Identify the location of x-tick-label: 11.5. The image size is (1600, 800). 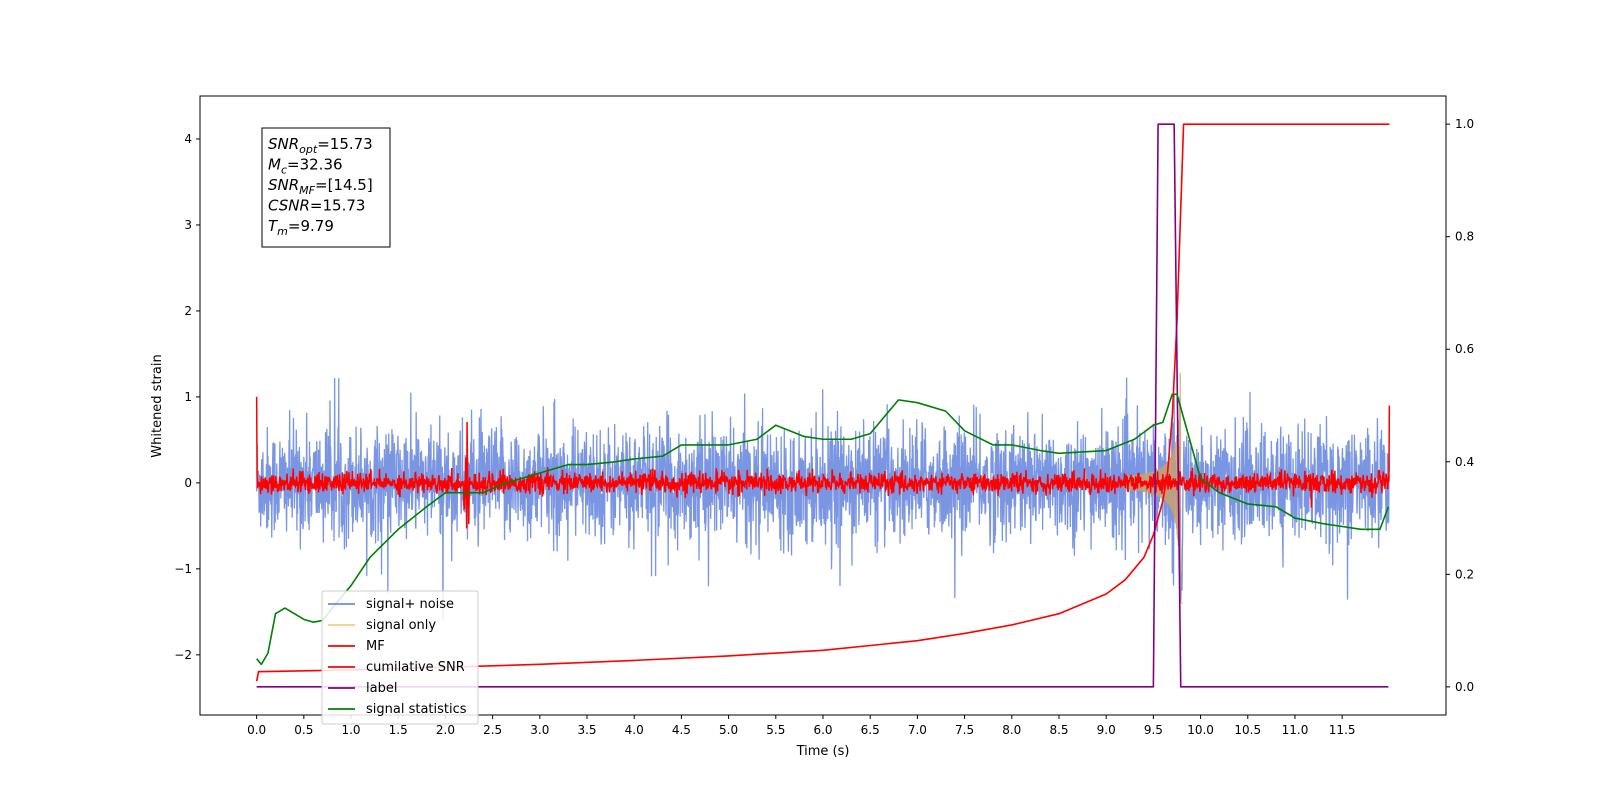
(1342, 730).